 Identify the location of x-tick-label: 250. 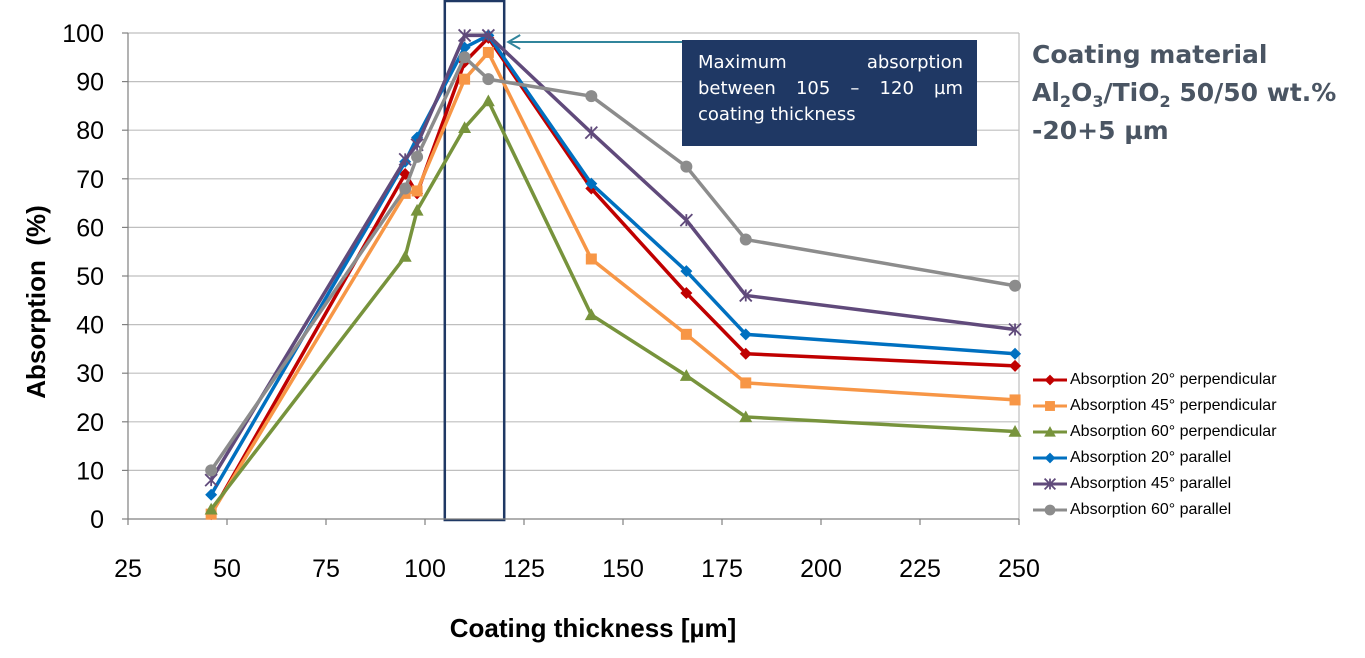
(1019, 569).